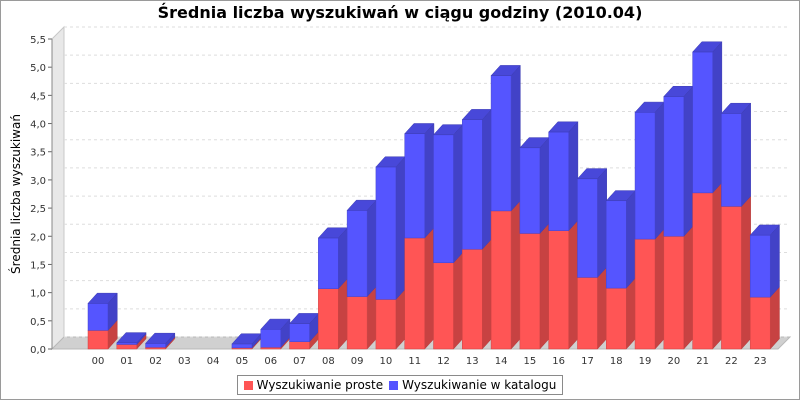 The width and height of the screenshot is (800, 400). I want to click on x-tick-label: 00, so click(98, 361).